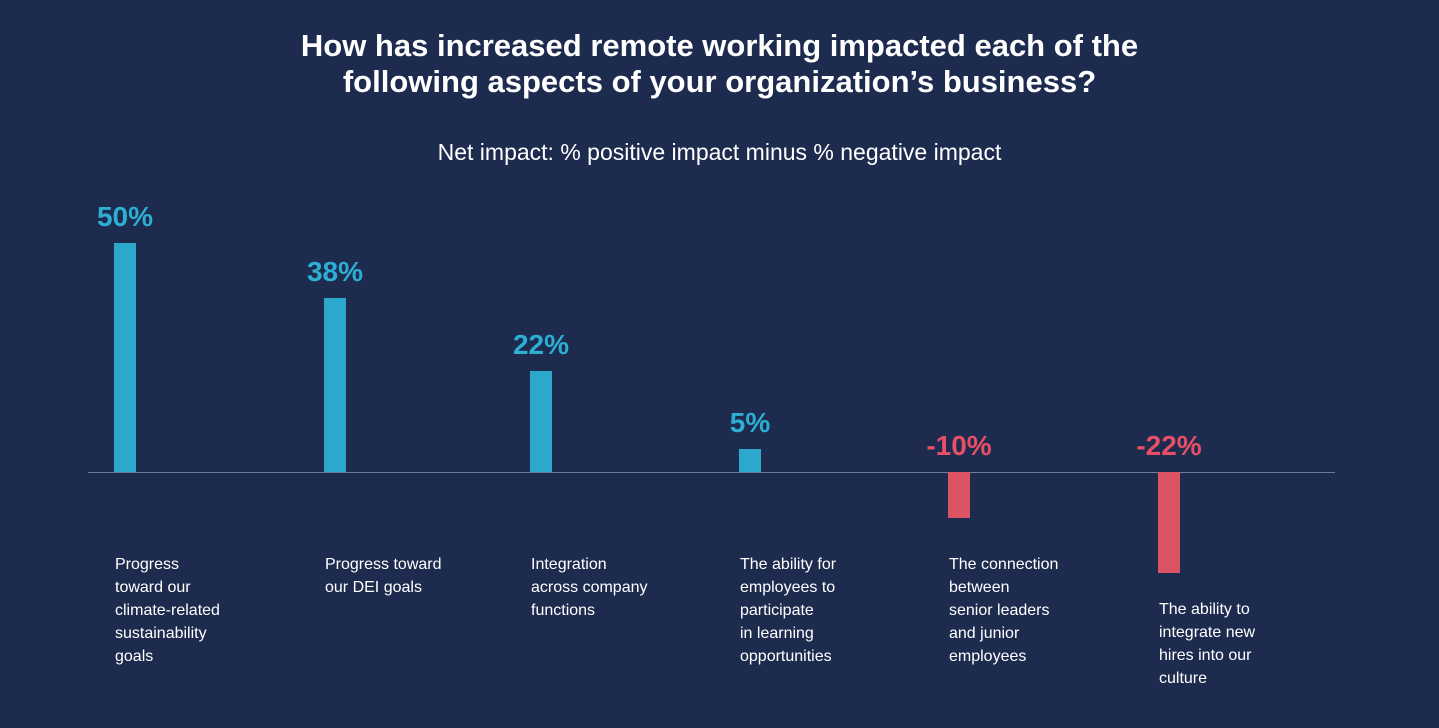 This screenshot has height=728, width=1439. Describe the element at coordinates (335, 271) in the screenshot. I see `bar-value-label: 38%` at that location.